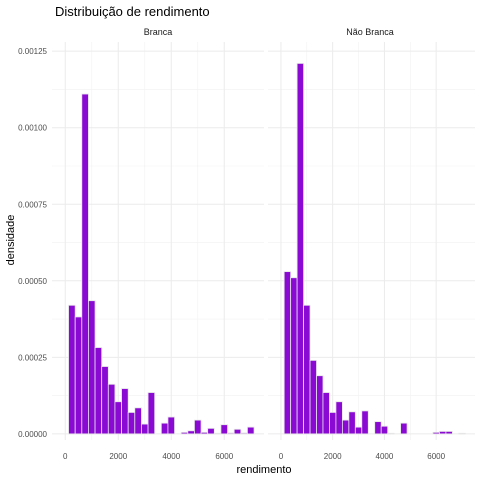  Describe the element at coordinates (263, 470) in the screenshot. I see `x-axis-label: rendimento` at that location.